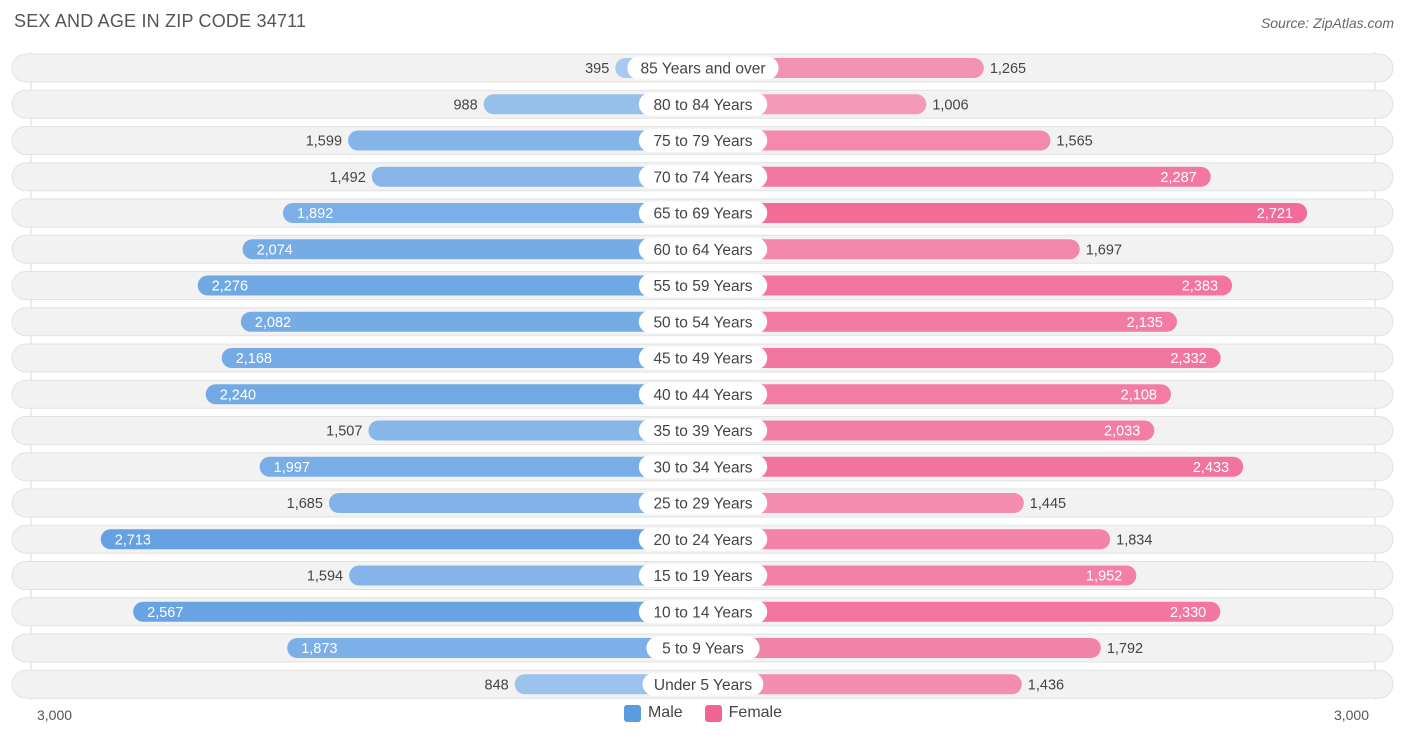 Image resolution: width=1406 pixels, height=740 pixels. I want to click on male-value-label: 2,168, so click(254, 359).